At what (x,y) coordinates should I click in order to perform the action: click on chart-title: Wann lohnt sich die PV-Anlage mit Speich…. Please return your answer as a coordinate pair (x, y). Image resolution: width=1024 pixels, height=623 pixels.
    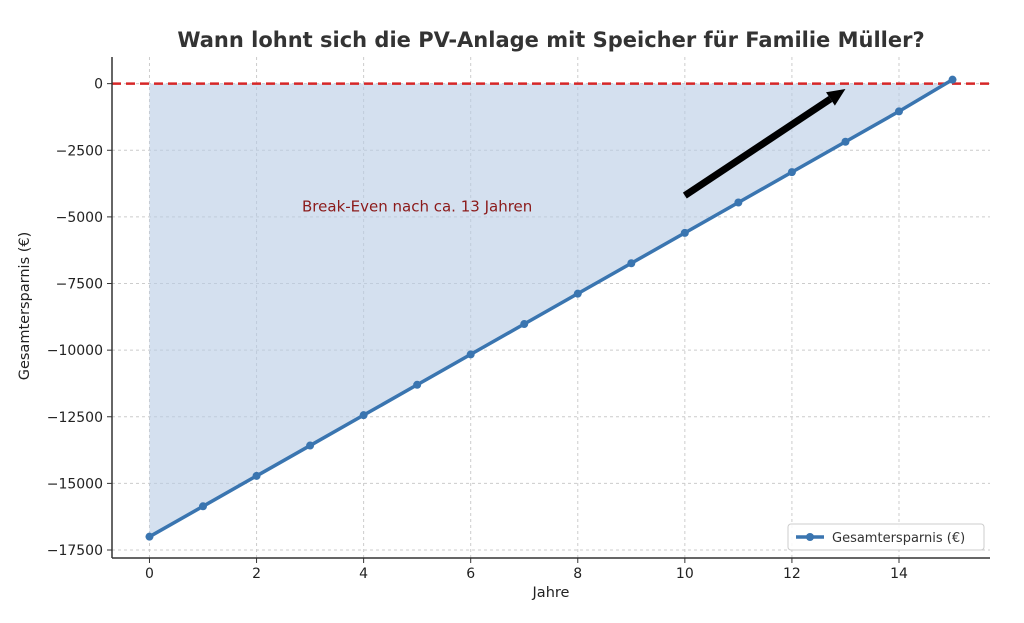
    Looking at the image, I should click on (550, 40).